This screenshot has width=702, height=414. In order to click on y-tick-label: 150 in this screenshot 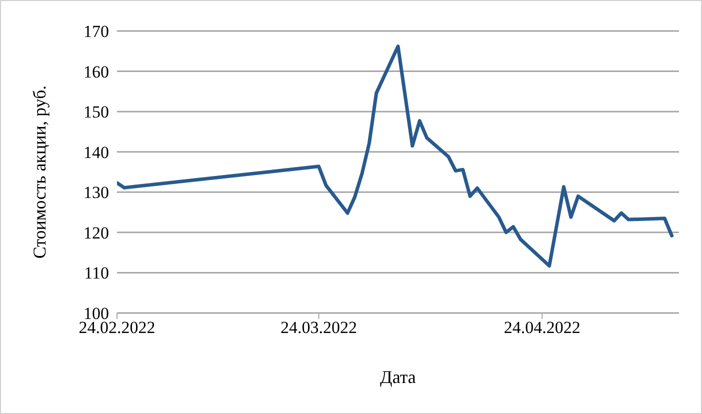, I will do `click(96, 112)`.